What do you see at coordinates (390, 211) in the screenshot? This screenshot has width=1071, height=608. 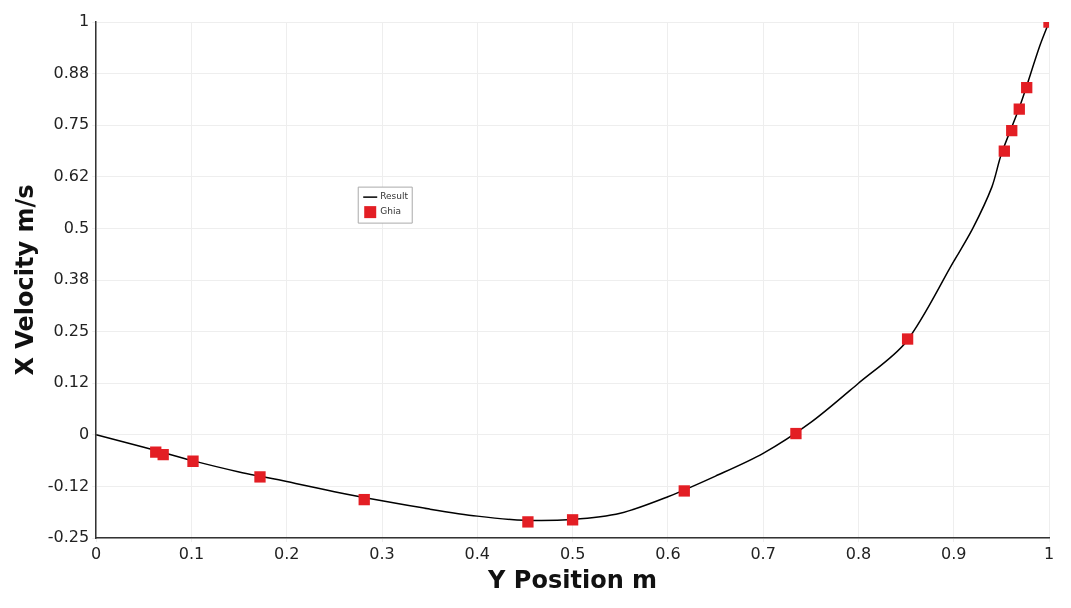 I see `legend-label: Ghia` at bounding box center [390, 211].